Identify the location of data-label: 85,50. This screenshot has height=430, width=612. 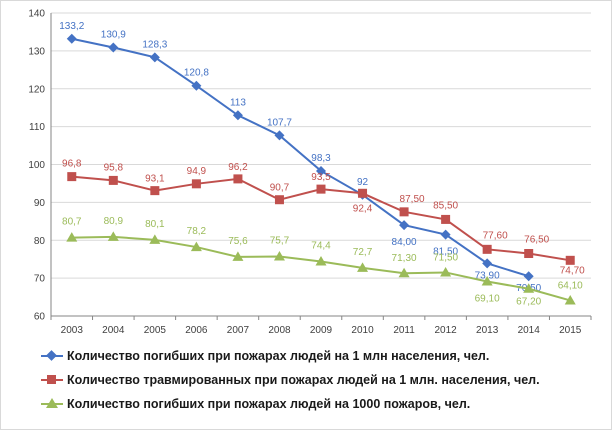
(445, 205).